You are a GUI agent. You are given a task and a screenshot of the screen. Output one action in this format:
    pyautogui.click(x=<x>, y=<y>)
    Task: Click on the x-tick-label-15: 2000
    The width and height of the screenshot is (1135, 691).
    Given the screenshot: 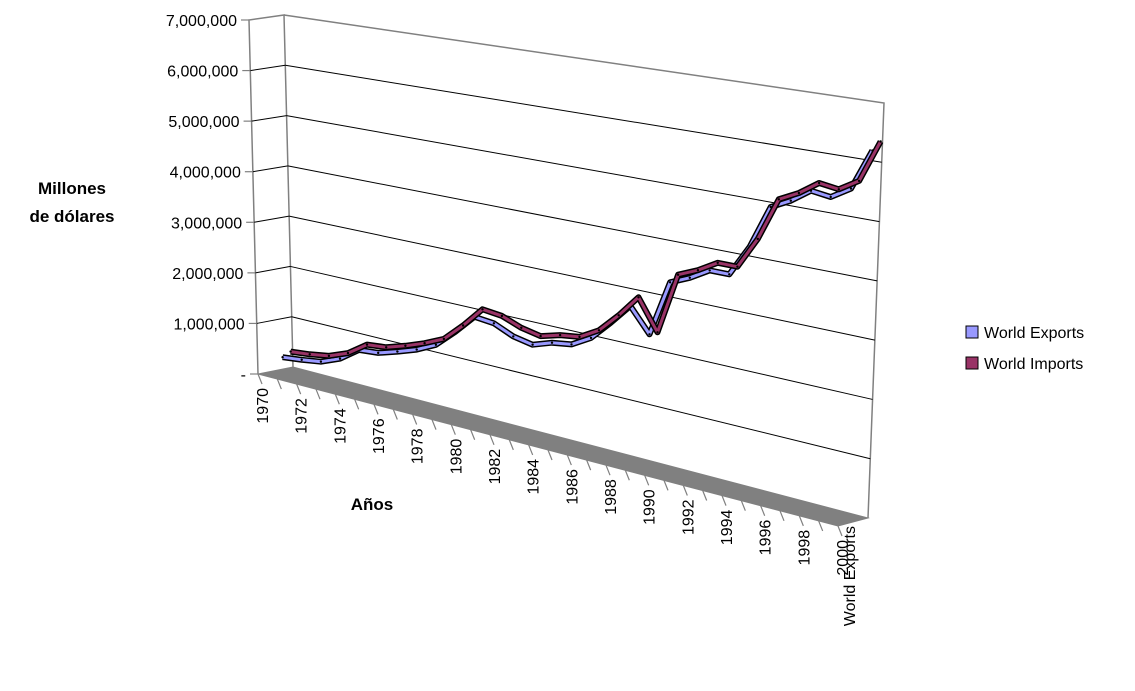 What is the action you would take?
    pyautogui.click(x=843, y=558)
    